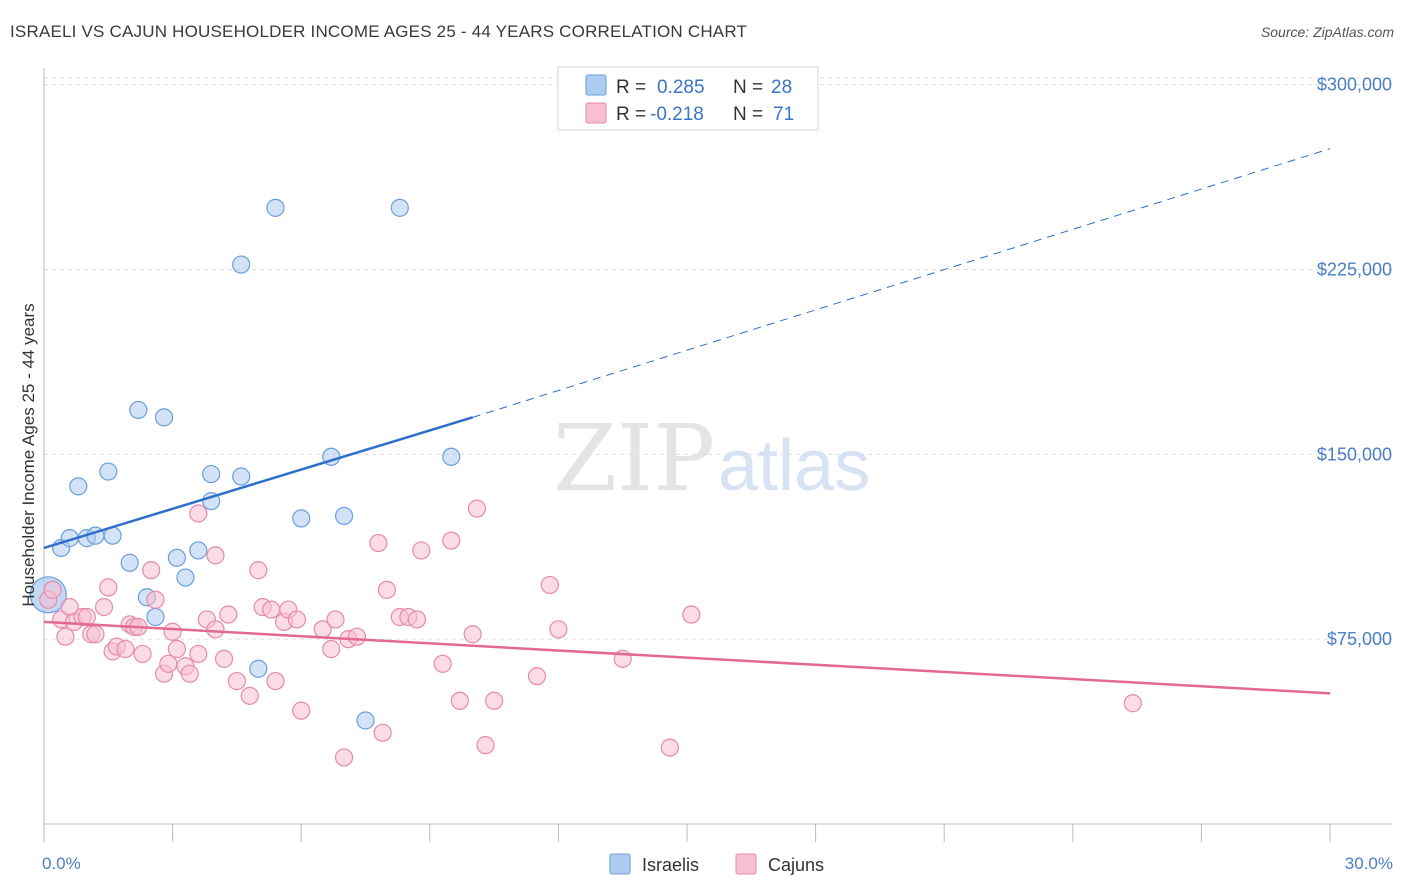 Image resolution: width=1406 pixels, height=892 pixels. Describe the element at coordinates (1354, 269) in the screenshot. I see `y-tick-label-2: $225,000` at that location.